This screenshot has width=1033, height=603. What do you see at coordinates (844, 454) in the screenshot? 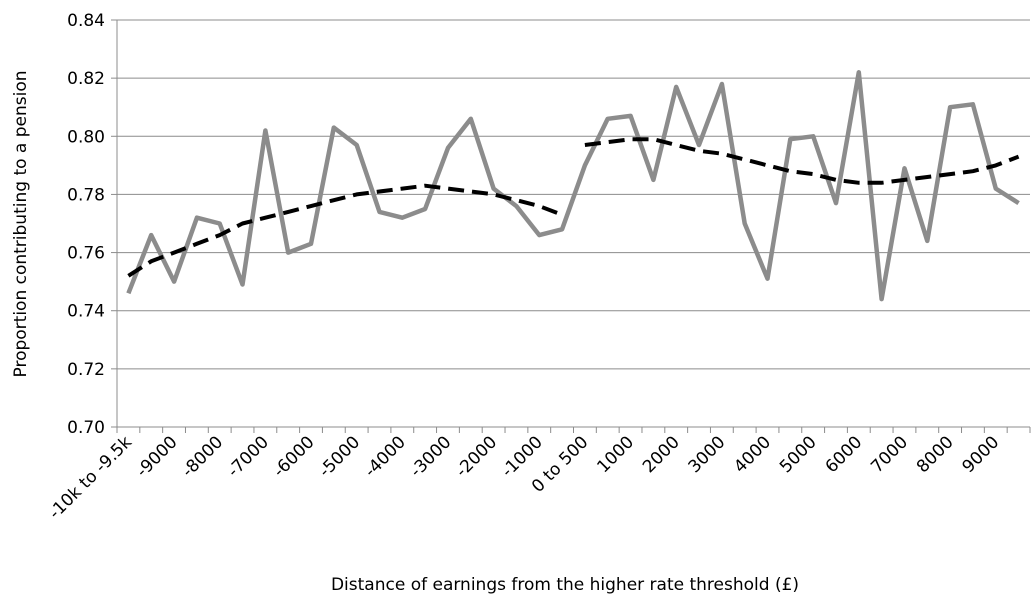
I see `x-tick-label: 6000` at bounding box center [844, 454].